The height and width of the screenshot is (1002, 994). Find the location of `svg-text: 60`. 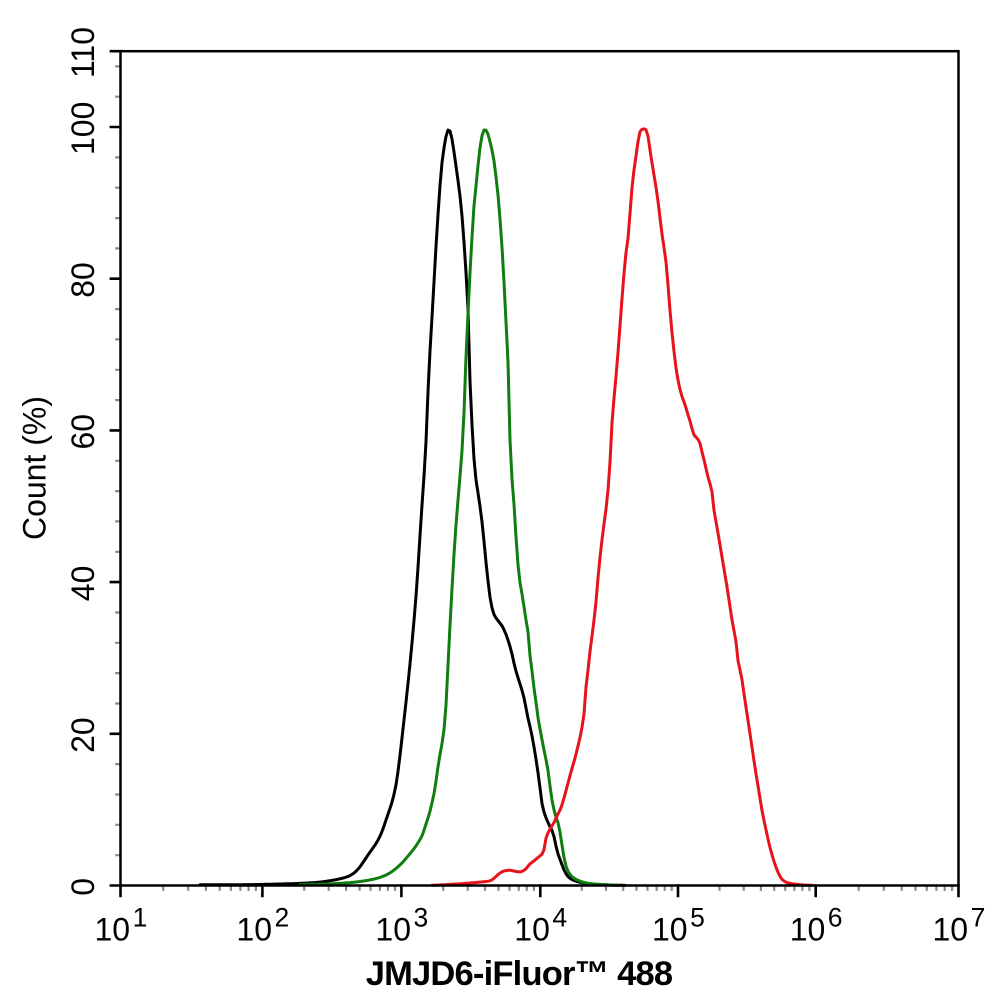

svg-text: 60 is located at coordinates (83, 432).